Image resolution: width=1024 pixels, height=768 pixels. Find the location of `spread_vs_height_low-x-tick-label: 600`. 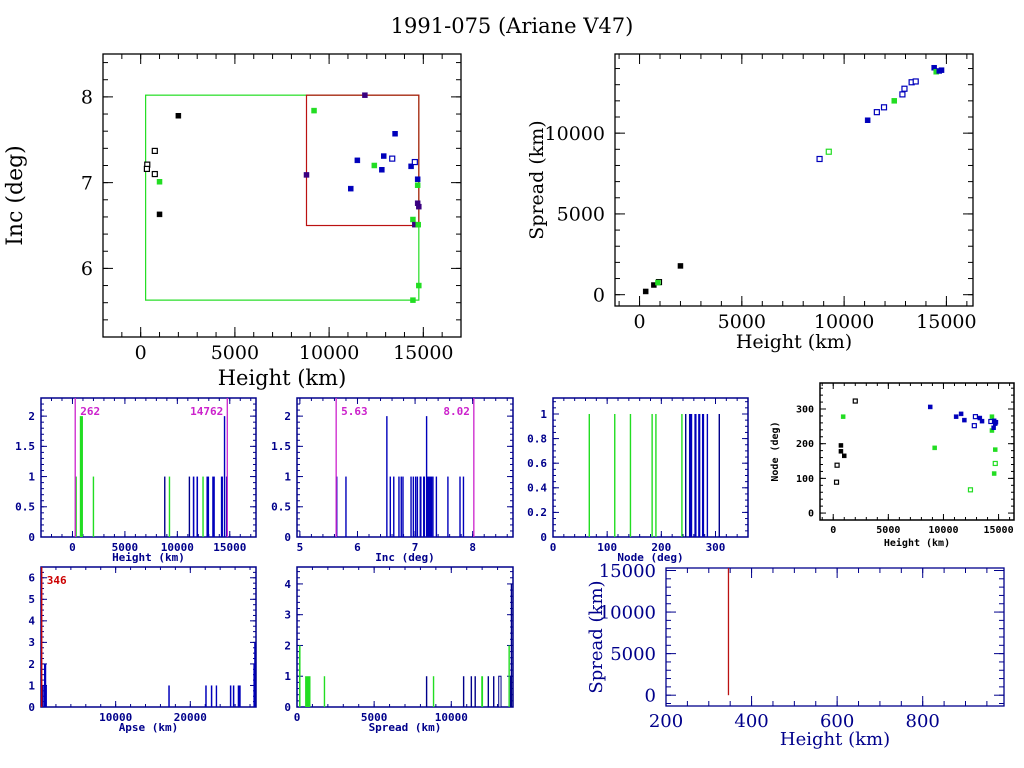

spread_vs_height_low-x-tick-label: 600 is located at coordinates (837, 721).